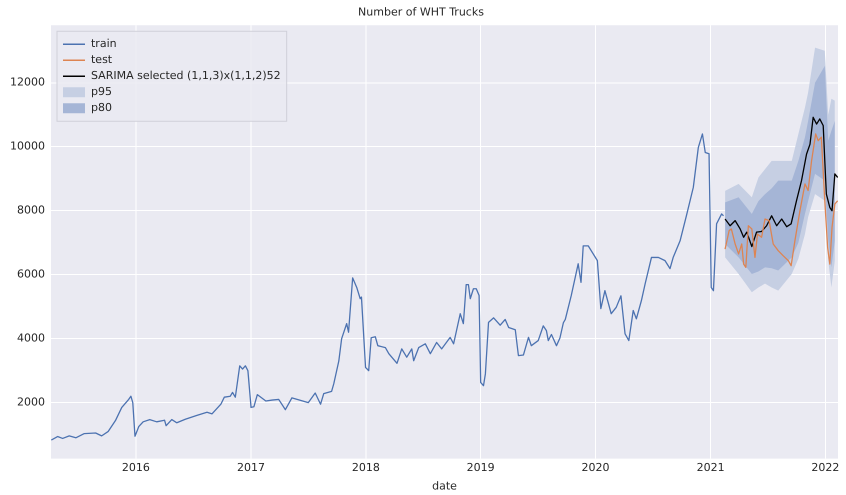  I want to click on chart-title: Number of WHT Trucks, so click(421, 11).